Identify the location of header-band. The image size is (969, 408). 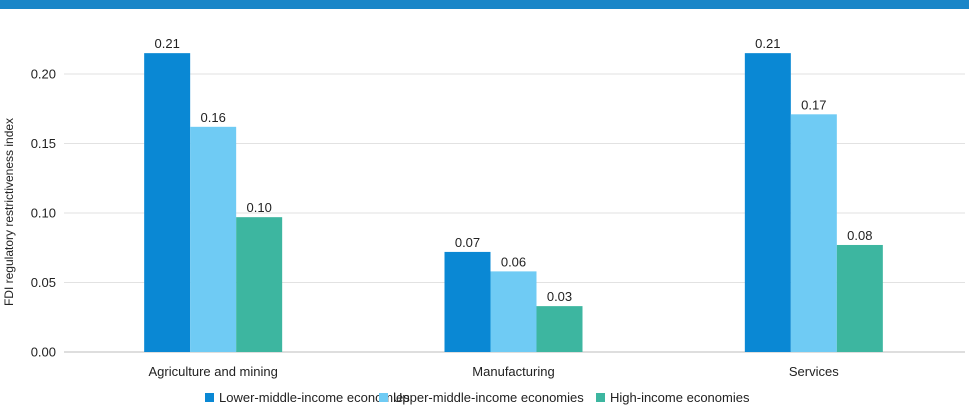
(484, 4).